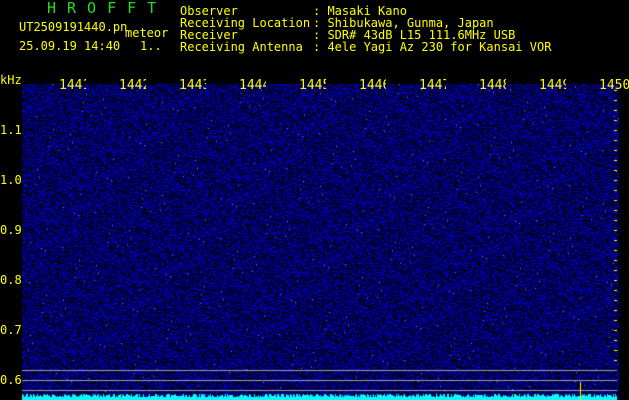  What do you see at coordinates (11, 380) in the screenshot?
I see `freq-tick: 0.6` at bounding box center [11, 380].